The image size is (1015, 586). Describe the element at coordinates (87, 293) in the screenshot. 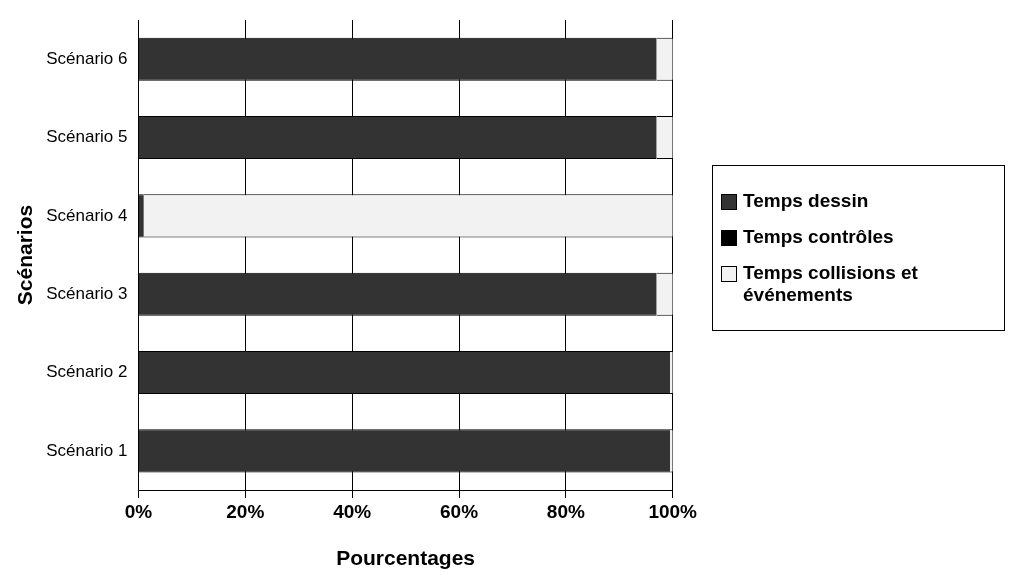

I see `y-tick-label: Scénario 3` at that location.